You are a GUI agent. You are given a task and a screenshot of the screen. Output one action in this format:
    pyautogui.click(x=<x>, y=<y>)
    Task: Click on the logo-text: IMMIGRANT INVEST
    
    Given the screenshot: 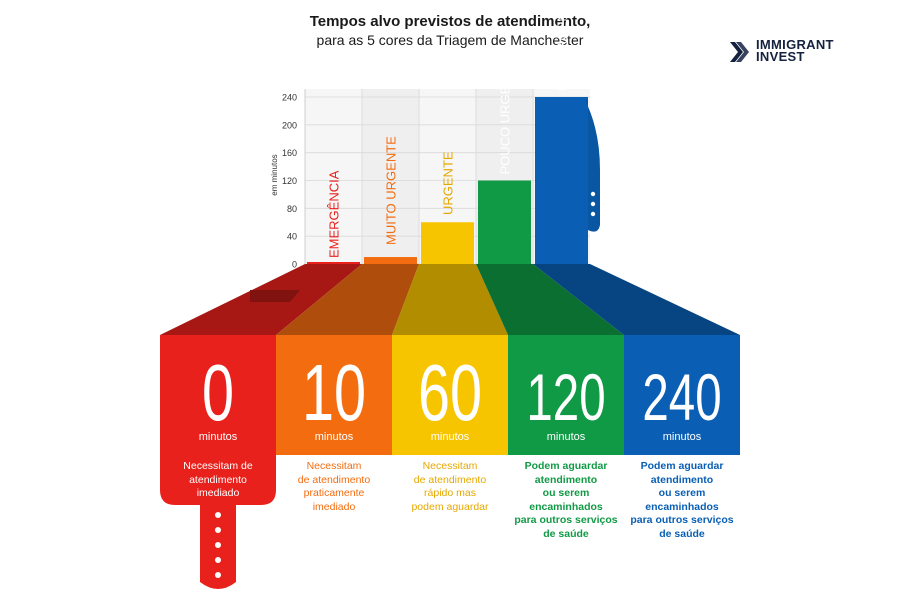 What is the action you would take?
    pyautogui.click(x=795, y=50)
    